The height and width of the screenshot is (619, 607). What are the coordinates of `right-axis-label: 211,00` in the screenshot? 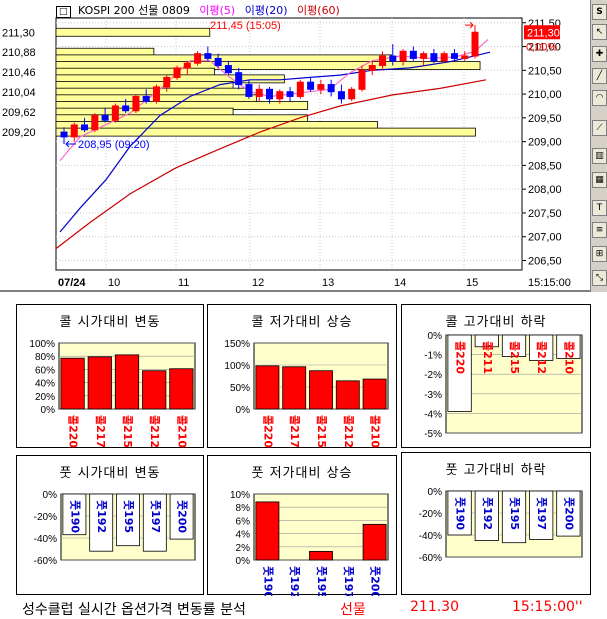 It's located at (544, 48).